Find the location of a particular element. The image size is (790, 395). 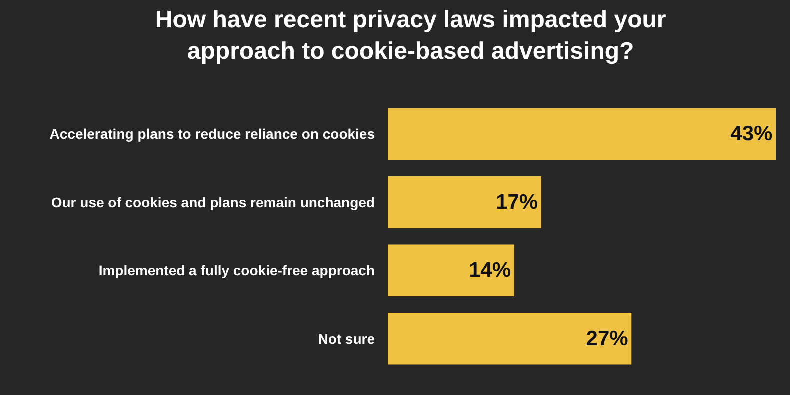

data-label: 17% is located at coordinates (517, 202).